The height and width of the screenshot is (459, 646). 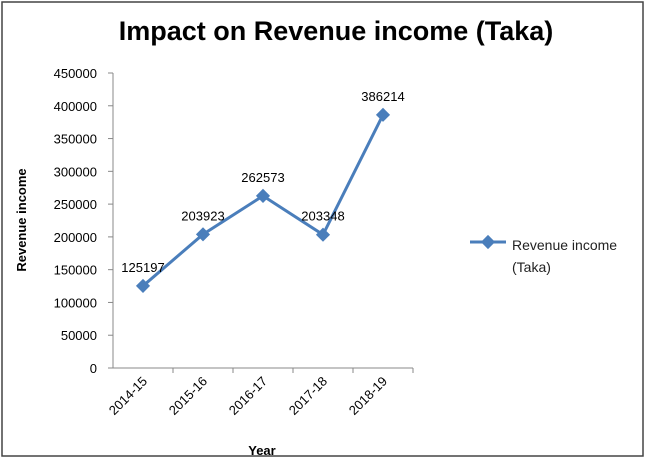 What do you see at coordinates (21, 219) in the screenshot?
I see `y-axis-label: Revenue income` at bounding box center [21, 219].